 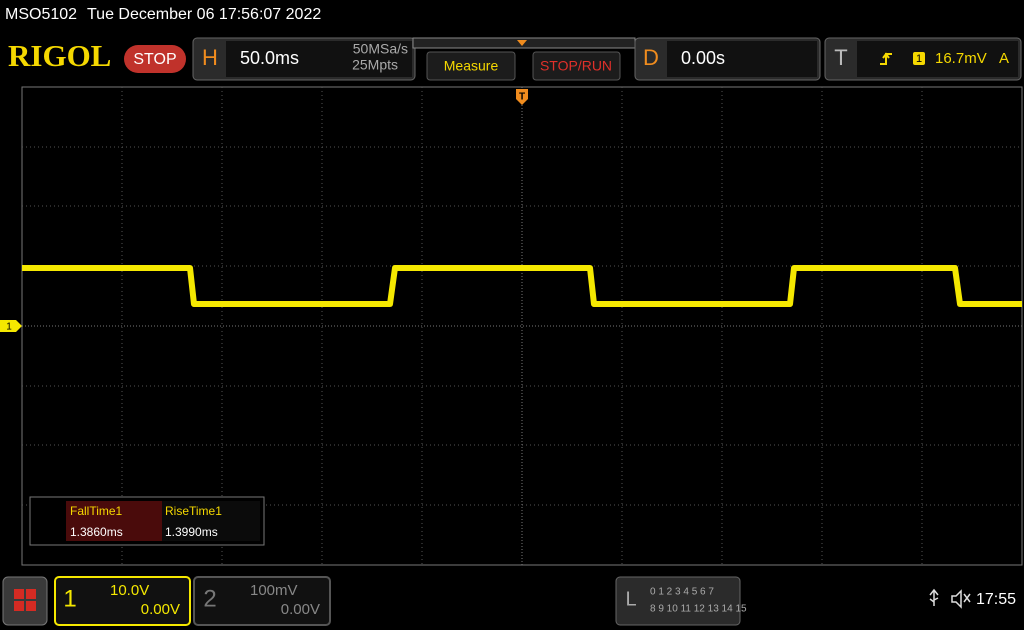 What do you see at coordinates (703, 58) in the screenshot?
I see `delay-value: 0.00s` at bounding box center [703, 58].